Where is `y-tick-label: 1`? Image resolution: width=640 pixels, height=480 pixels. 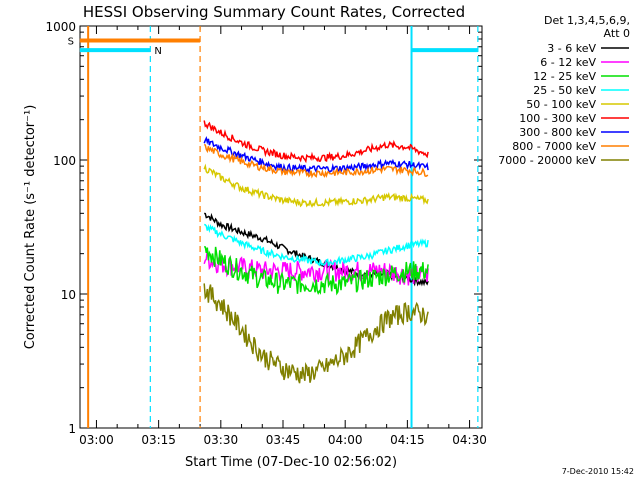
y-tick-label: 1 is located at coordinates (72, 429).